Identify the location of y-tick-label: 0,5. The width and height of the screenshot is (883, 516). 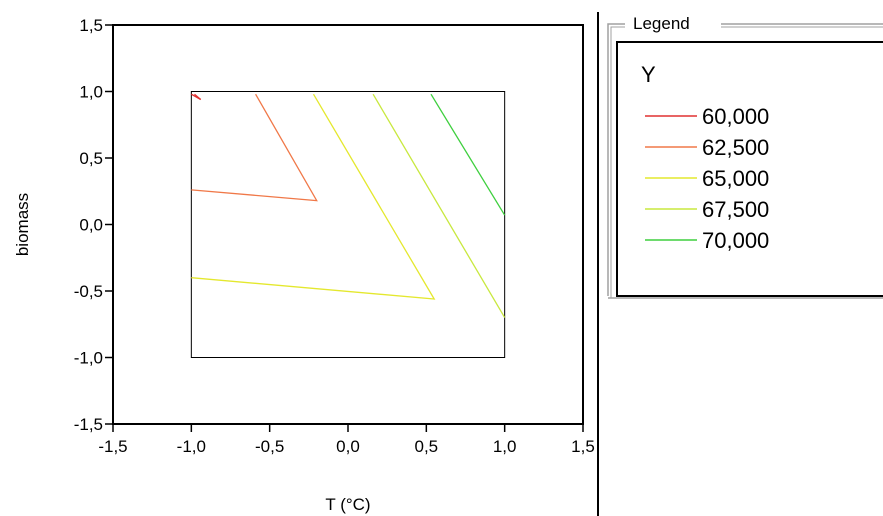
(91, 158).